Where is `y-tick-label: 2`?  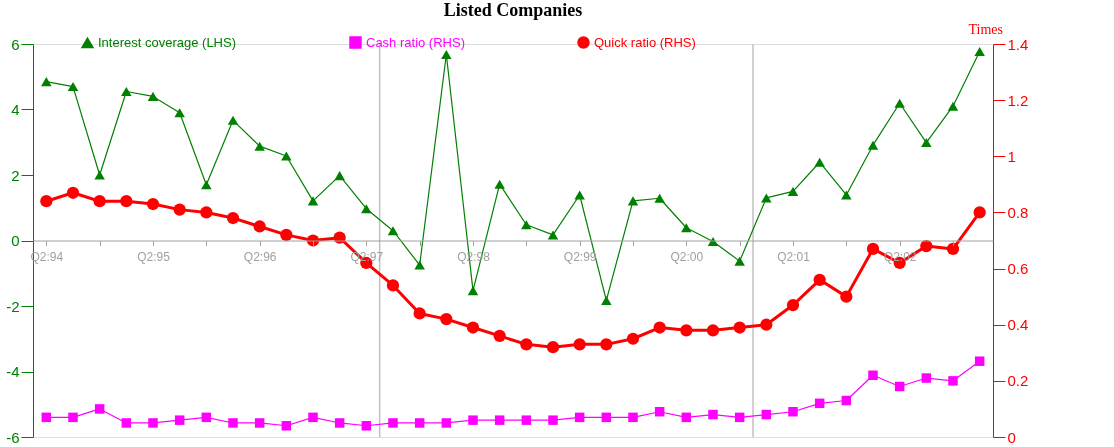
y-tick-label: 2 is located at coordinates (15, 175).